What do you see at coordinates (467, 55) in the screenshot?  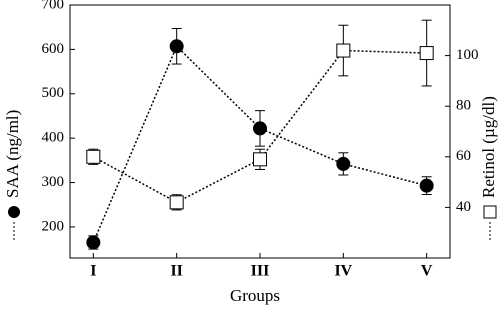 I see `y2-tick-label: 100` at bounding box center [467, 55].